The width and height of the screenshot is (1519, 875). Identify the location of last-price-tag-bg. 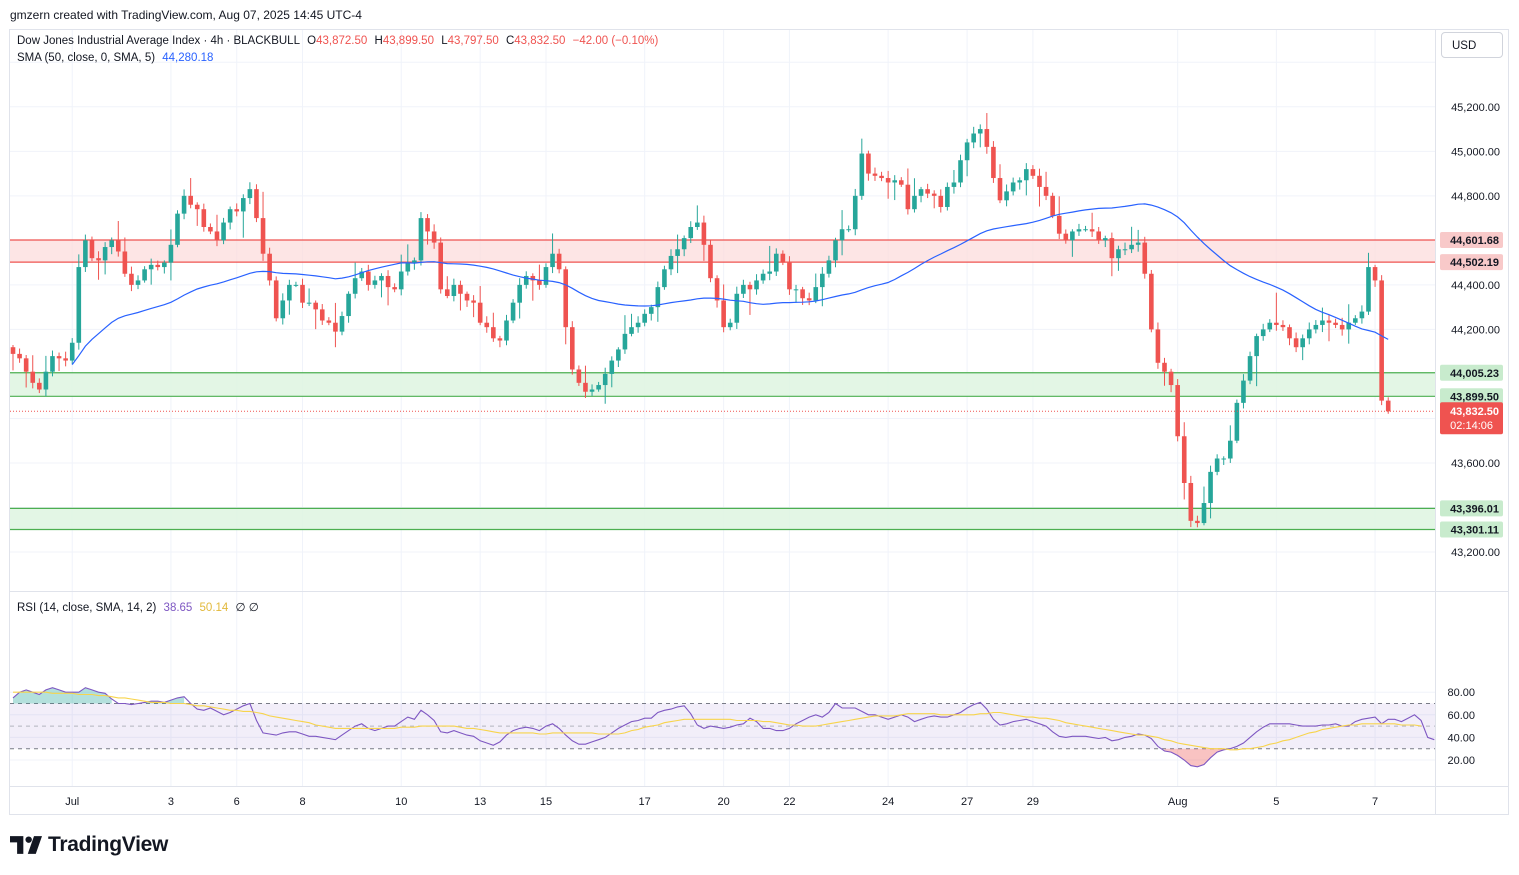
(1471, 418).